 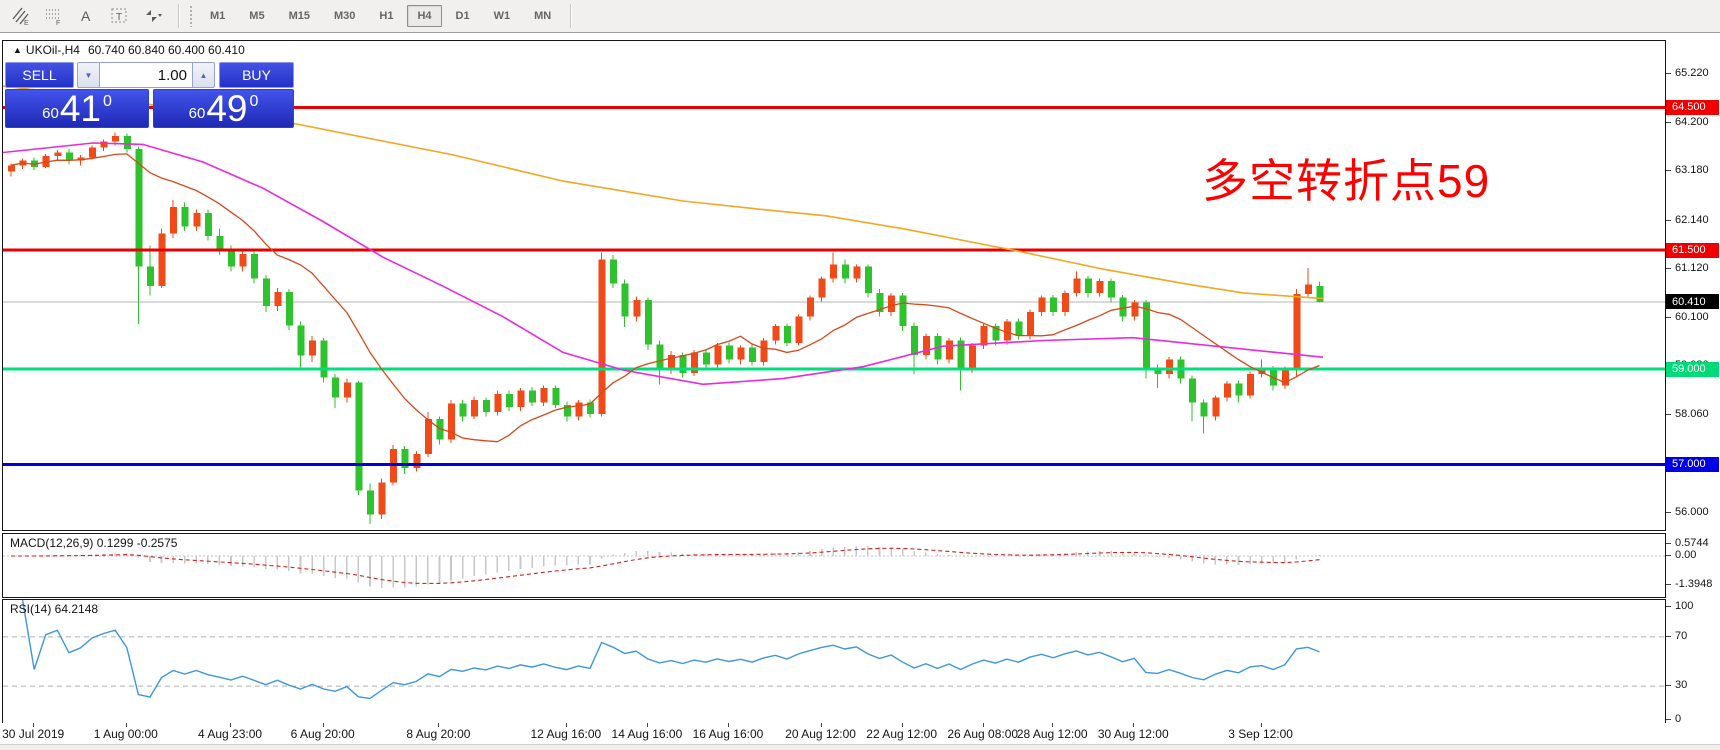 I want to click on indicator-tick, so click(x=1668, y=686).